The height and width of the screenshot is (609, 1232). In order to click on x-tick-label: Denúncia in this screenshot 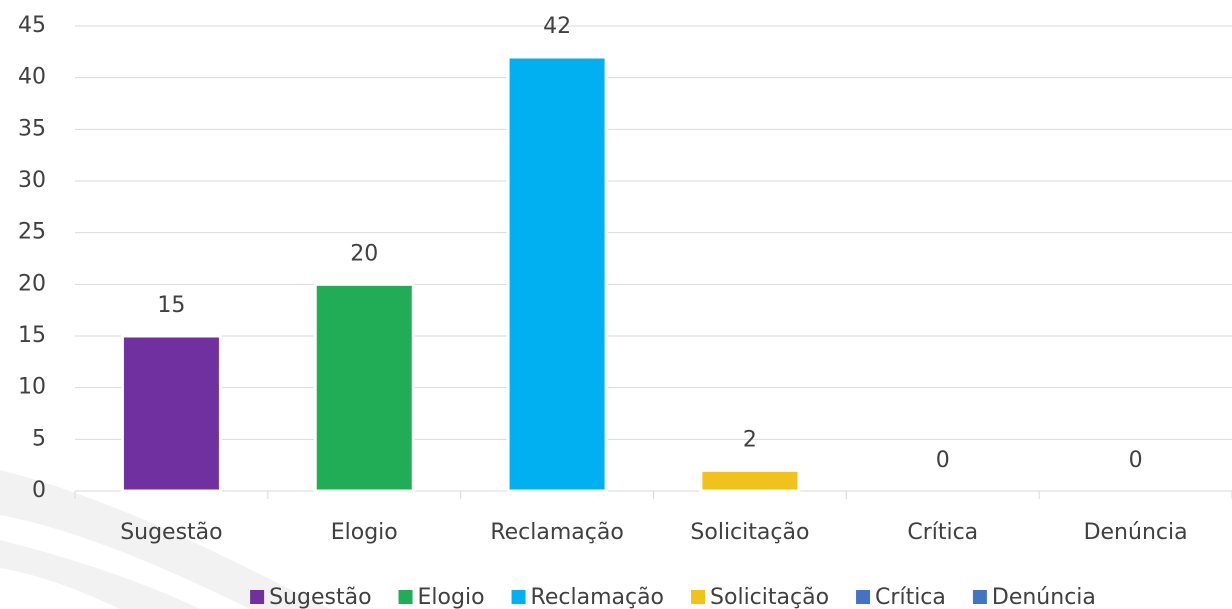, I will do `click(1136, 532)`.